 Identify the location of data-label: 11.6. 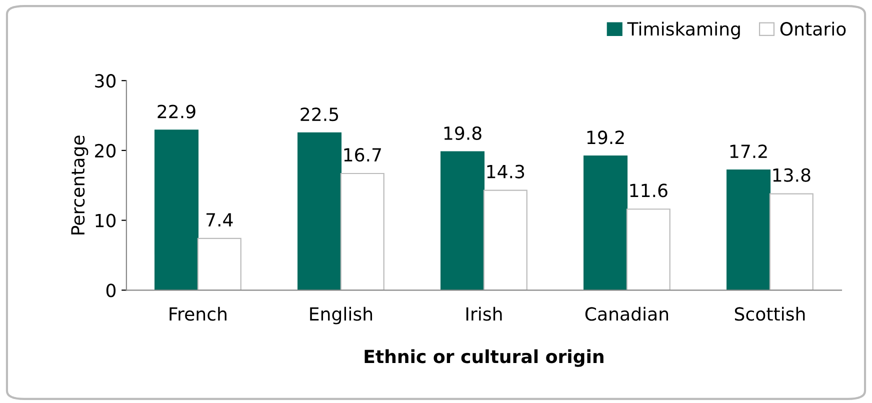
(649, 191).